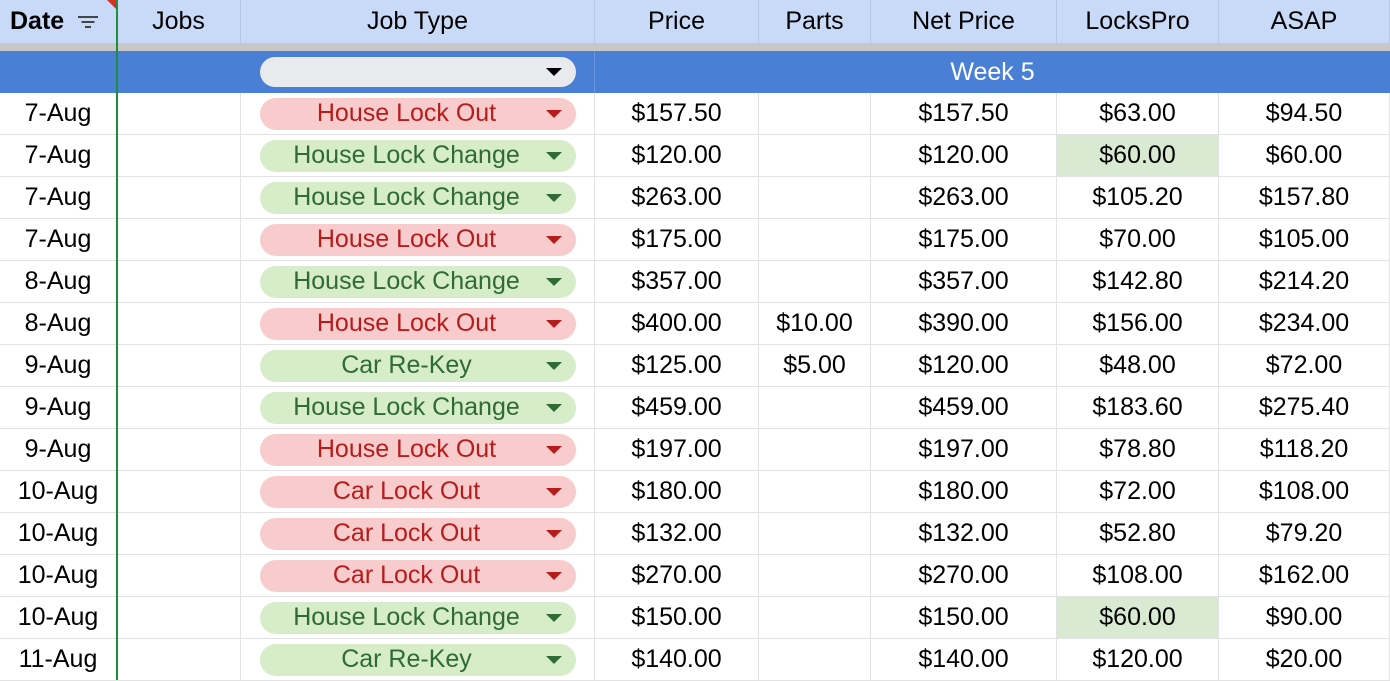 The height and width of the screenshot is (681, 1390). I want to click on net-price-cell: $140.00, so click(964, 660).